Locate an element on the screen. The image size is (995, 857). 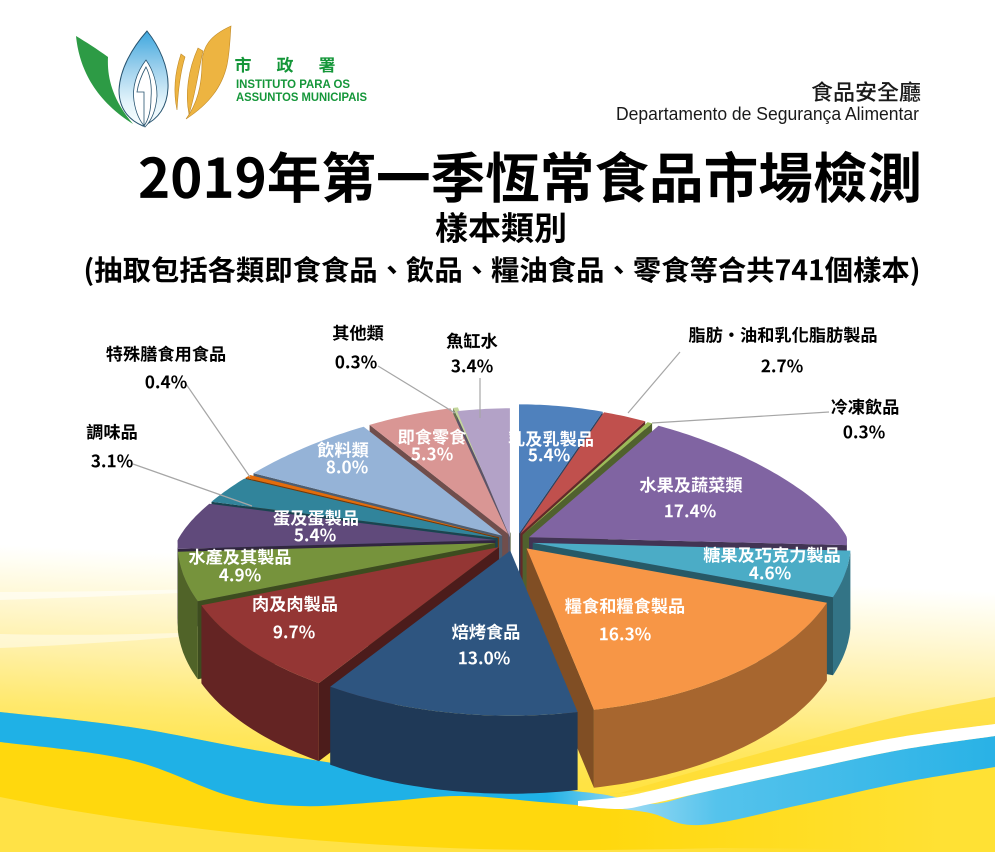
svg-text: ASSUNTOS MUNICIPAIS is located at coordinates (301, 97).